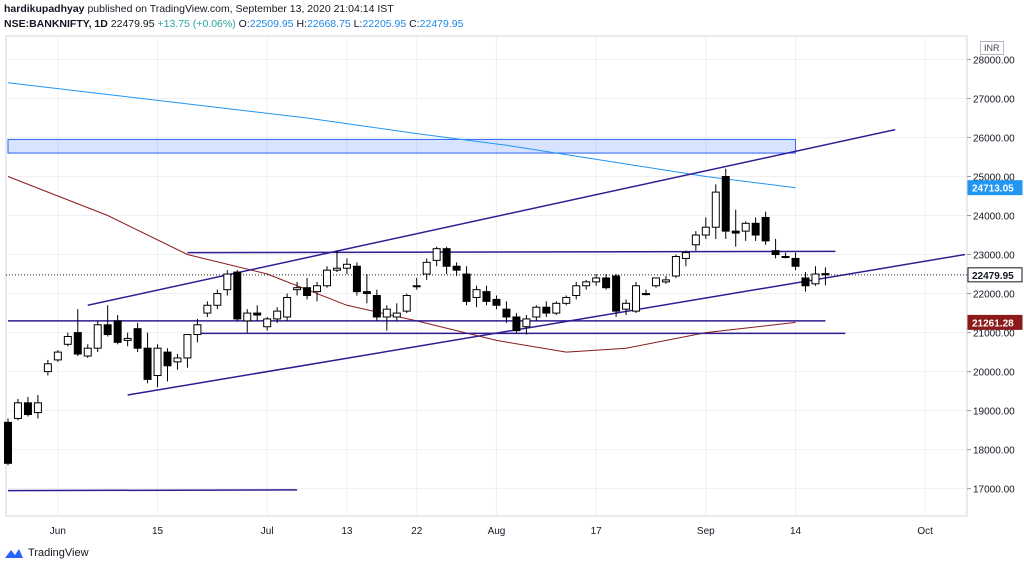  Describe the element at coordinates (925, 531) in the screenshot. I see `x-tick-label: Oct` at that location.